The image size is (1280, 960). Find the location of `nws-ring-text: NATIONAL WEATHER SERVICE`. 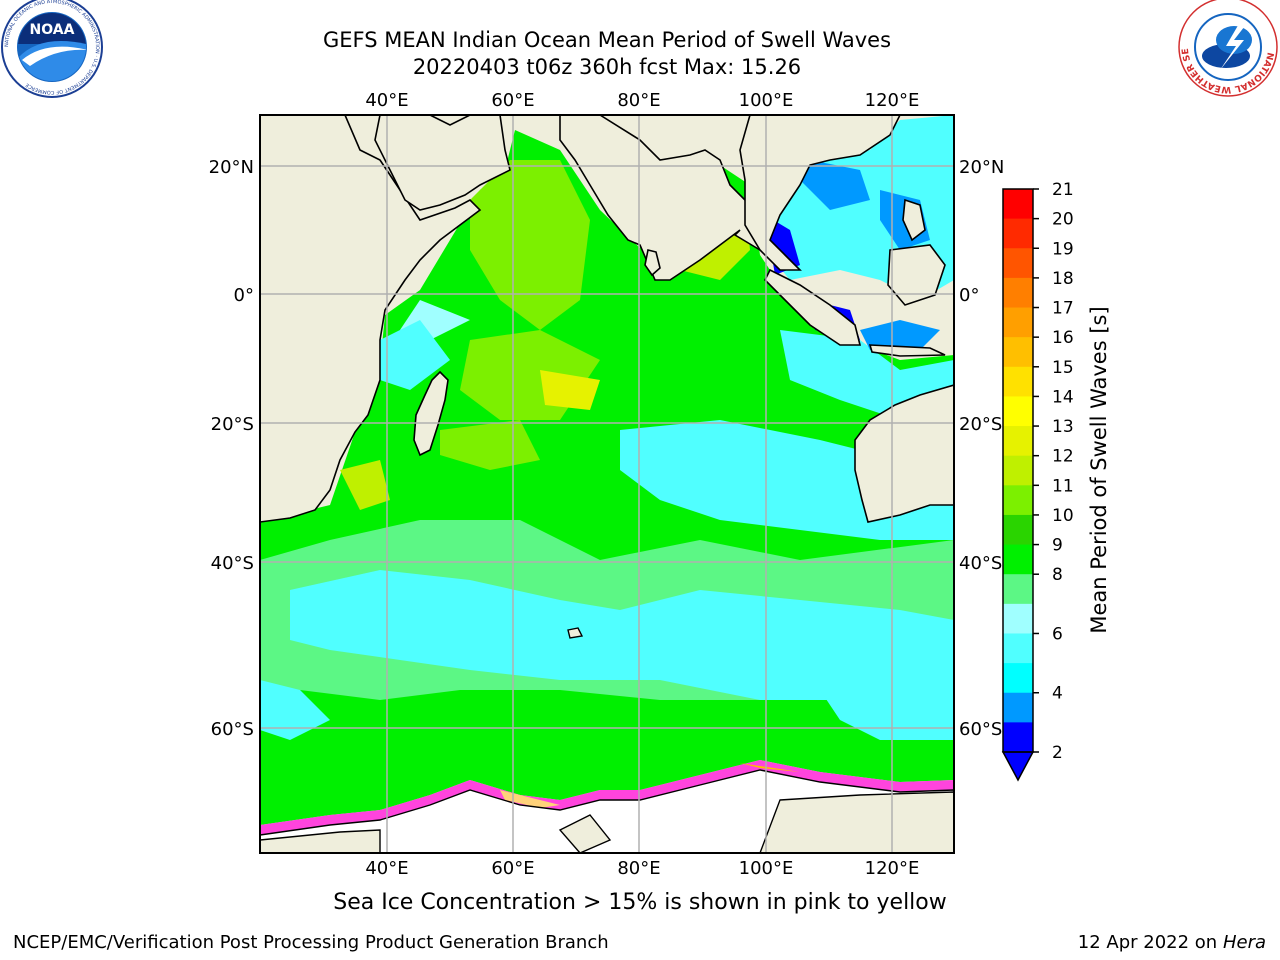

nws-ring-text: NATIONAL WEATHER SERVICE is located at coordinates (637, 47).